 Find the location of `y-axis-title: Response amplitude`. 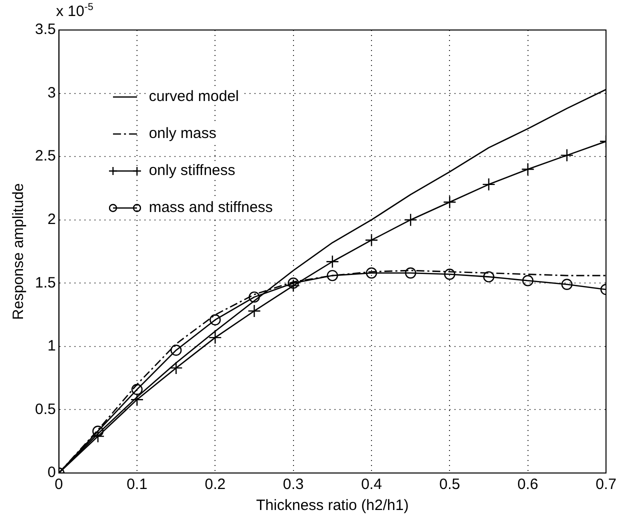

y-axis-title: Response amplitude is located at coordinates (19, 251).